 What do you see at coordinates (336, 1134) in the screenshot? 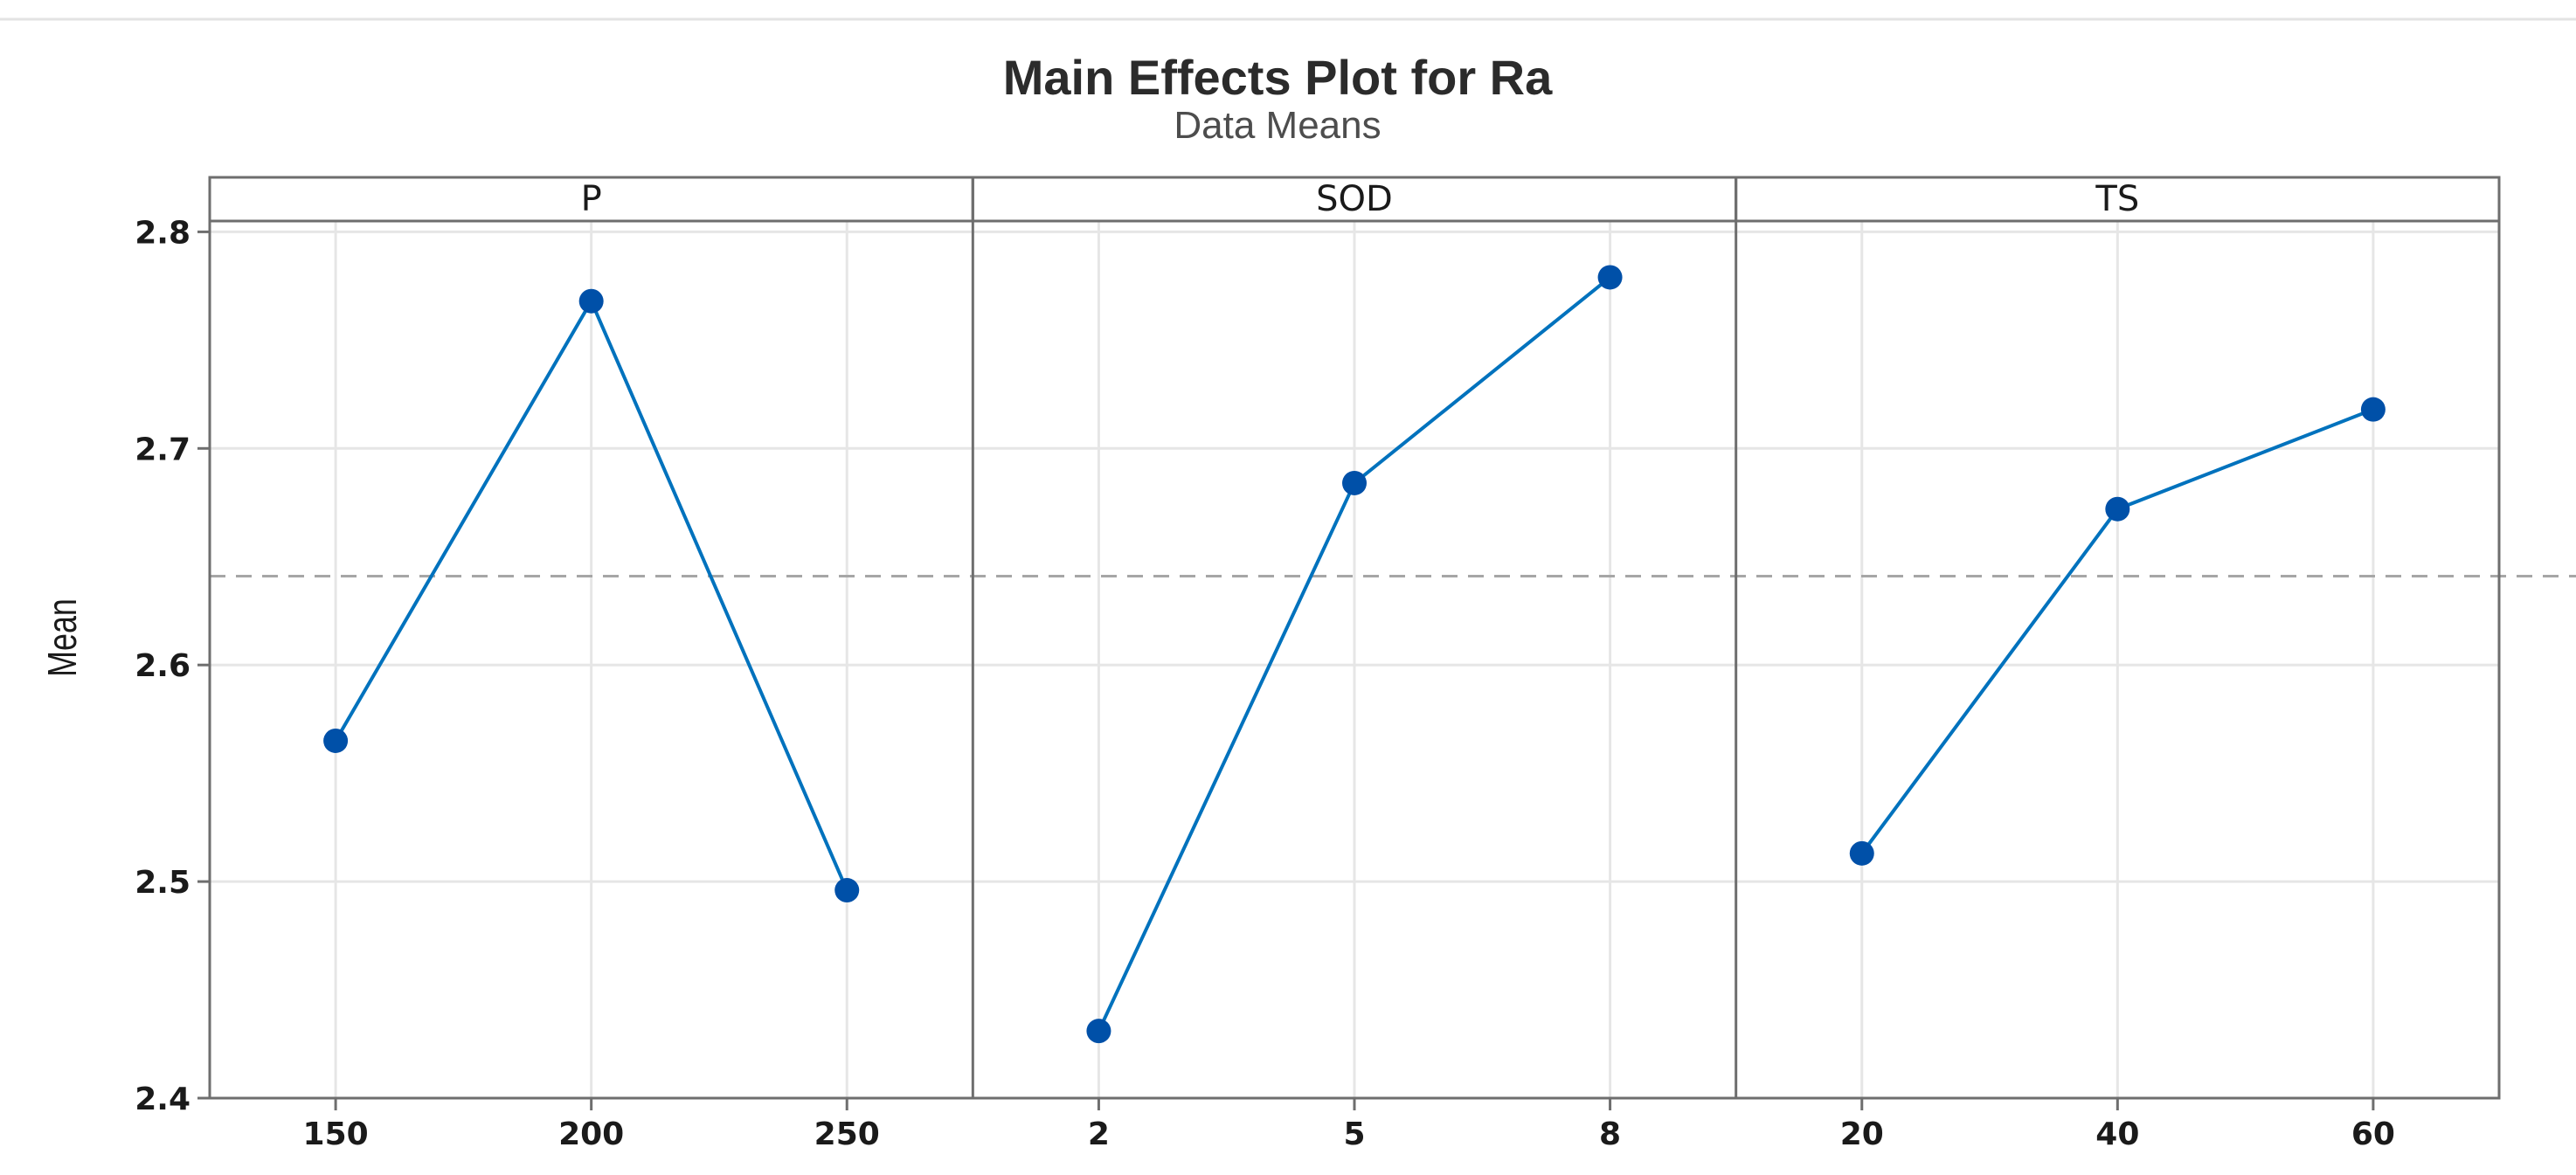
I see `x-tick-label: 150` at bounding box center [336, 1134].